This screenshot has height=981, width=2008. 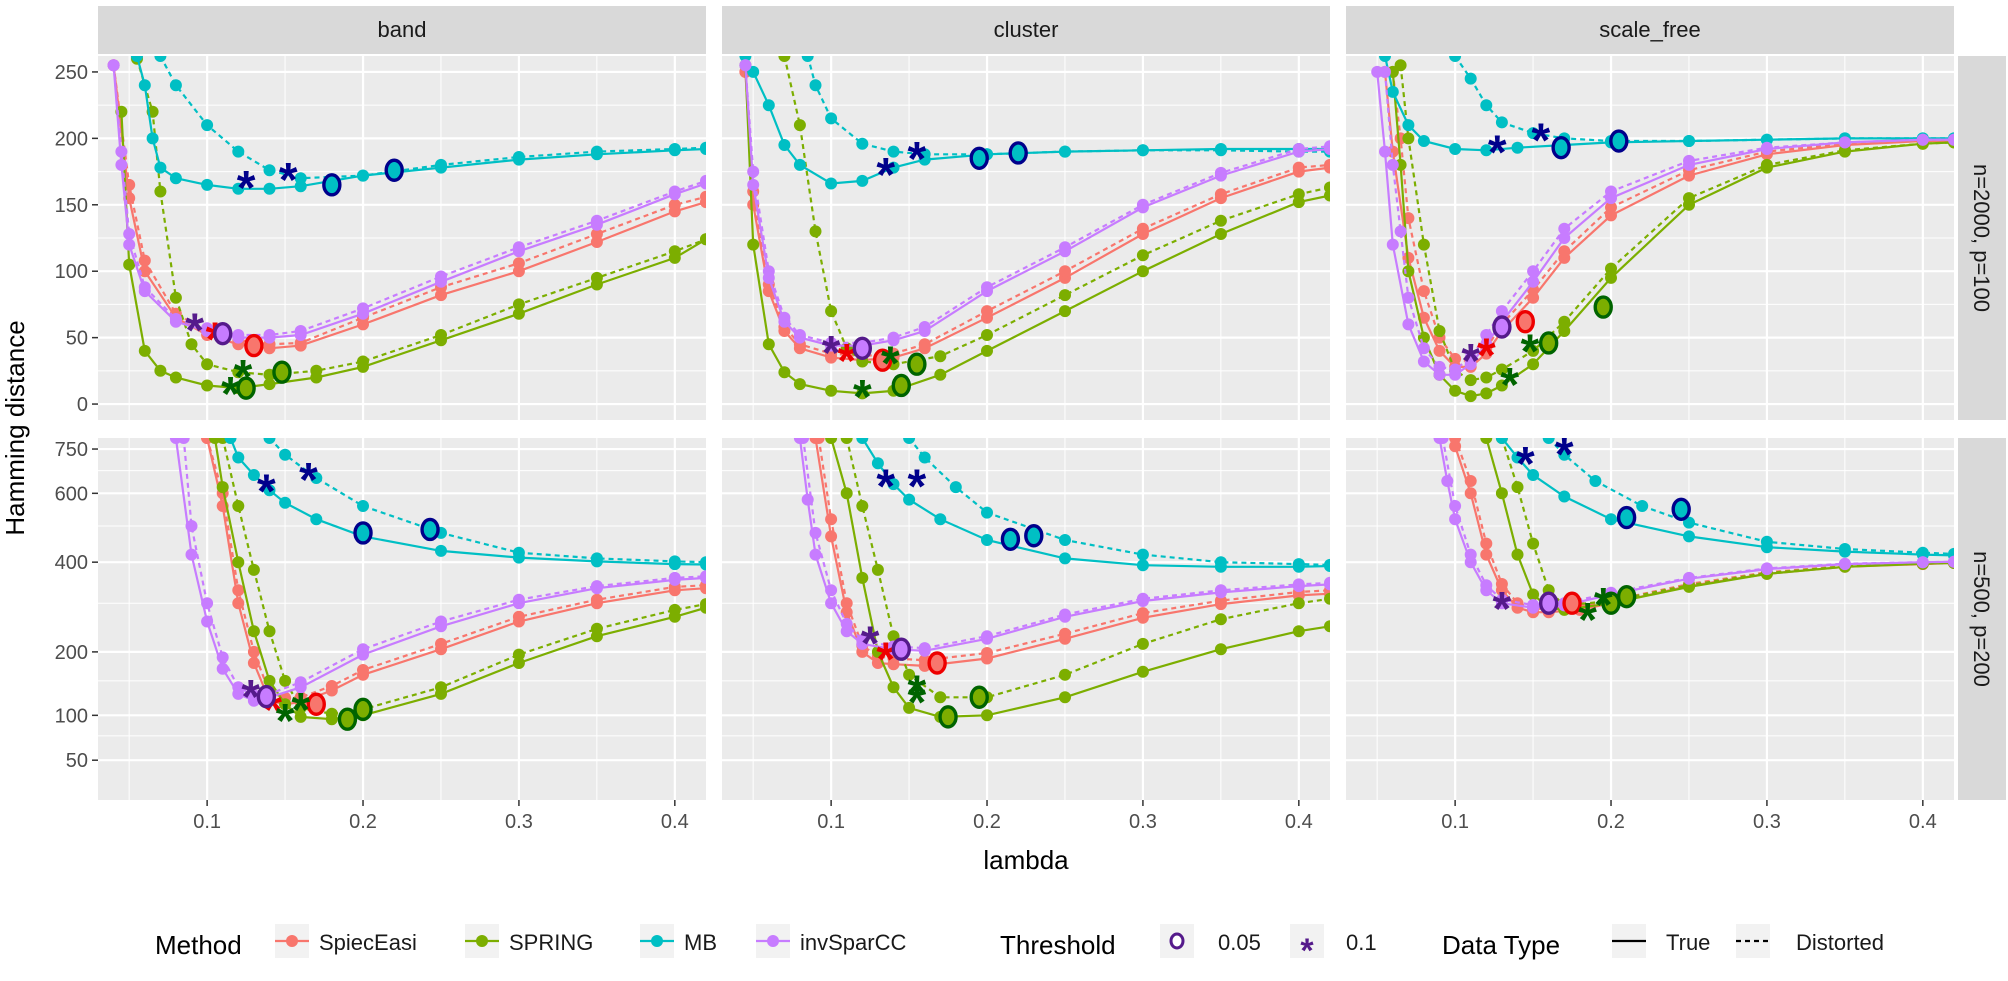 What do you see at coordinates (1026, 238) in the screenshot?
I see `panel-cluster-row0: **** **` at bounding box center [1026, 238].